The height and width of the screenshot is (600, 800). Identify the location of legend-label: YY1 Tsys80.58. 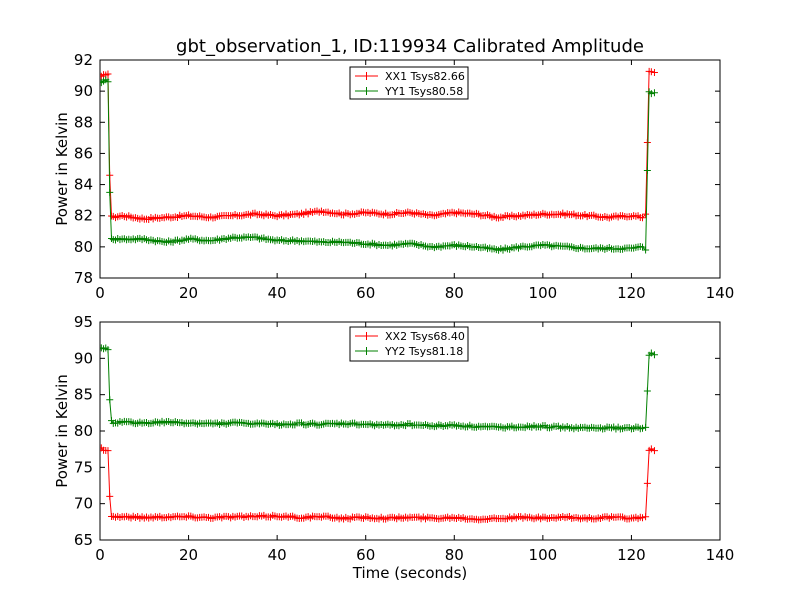
(423, 91).